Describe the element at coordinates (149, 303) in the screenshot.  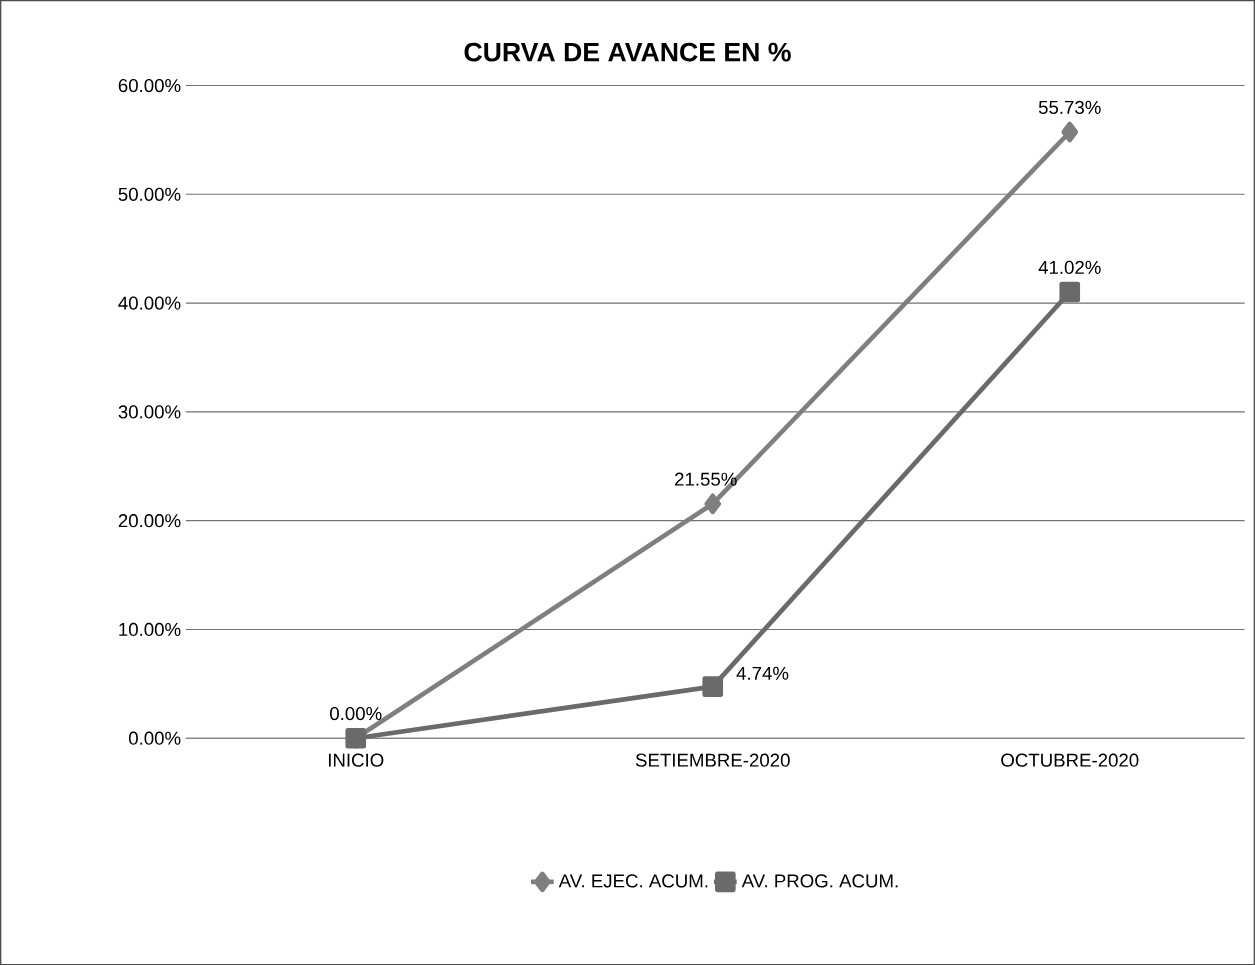
I see `y-tick-label: 40.00%` at that location.